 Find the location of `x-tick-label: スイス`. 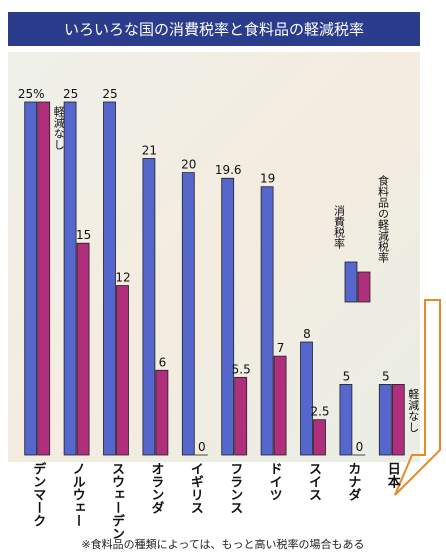

x-tick-label: スイス is located at coordinates (314, 481).